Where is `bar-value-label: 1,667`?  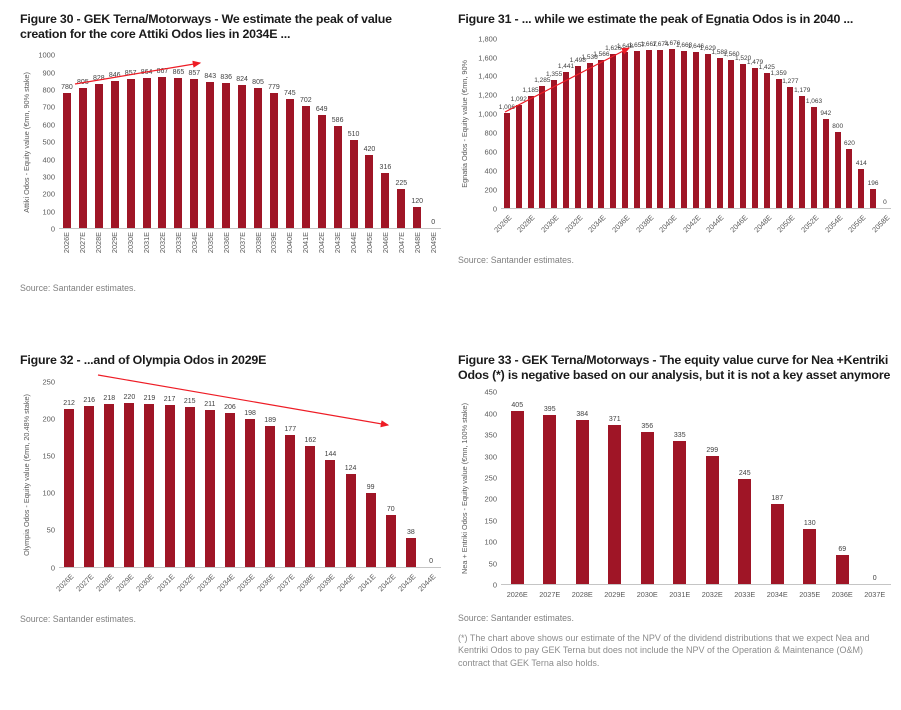
bar-value-label: 1,667 is located at coordinates (648, 45).